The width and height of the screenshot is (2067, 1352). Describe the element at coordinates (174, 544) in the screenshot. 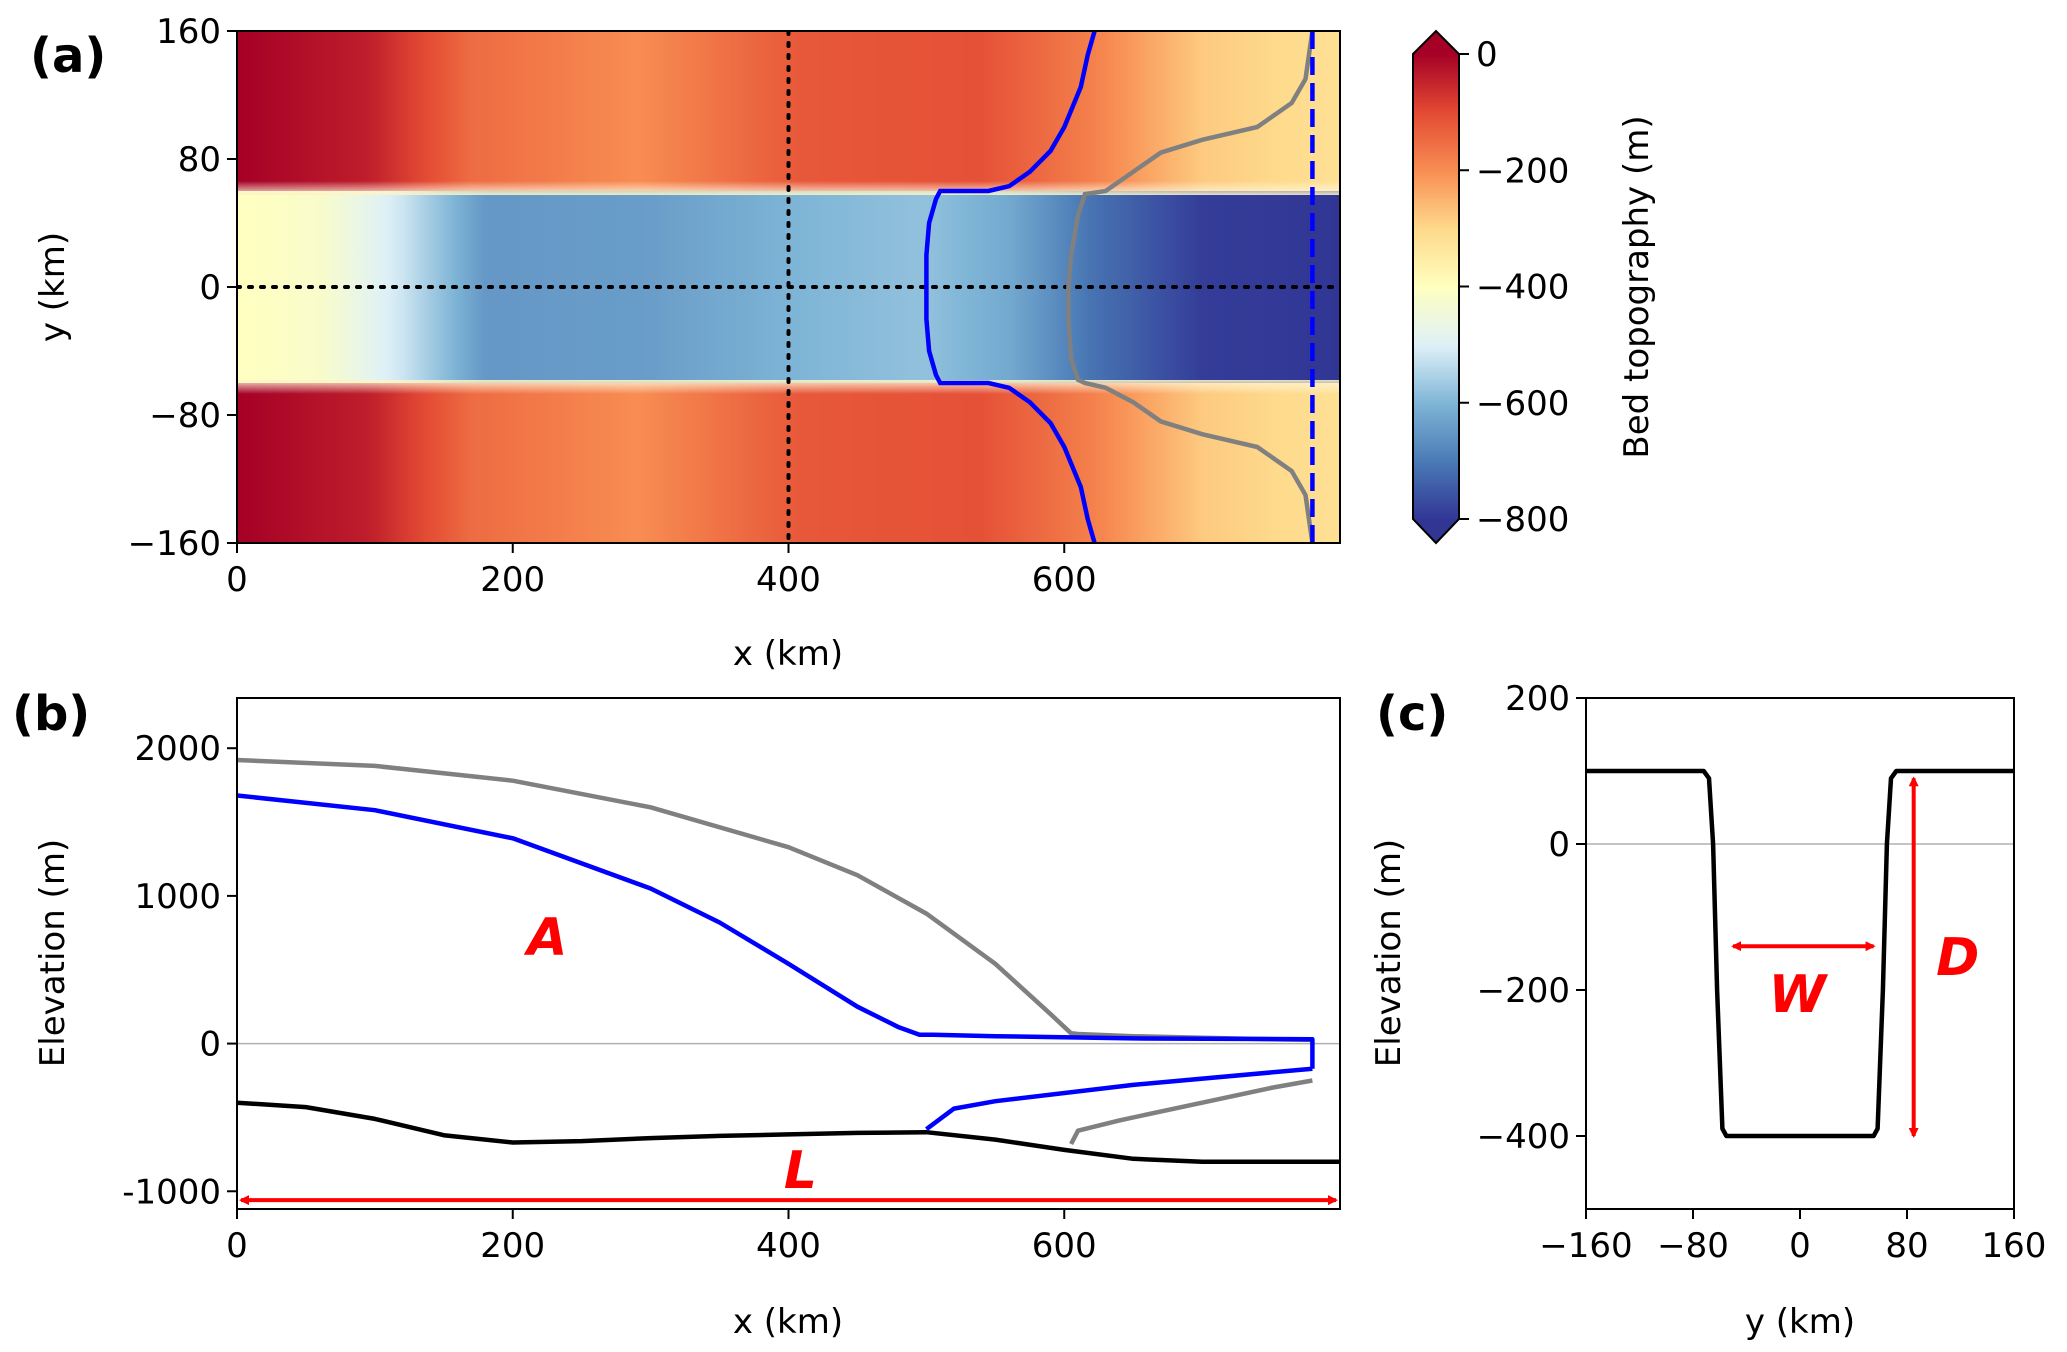

I see `y-tick-label: −160` at that location.